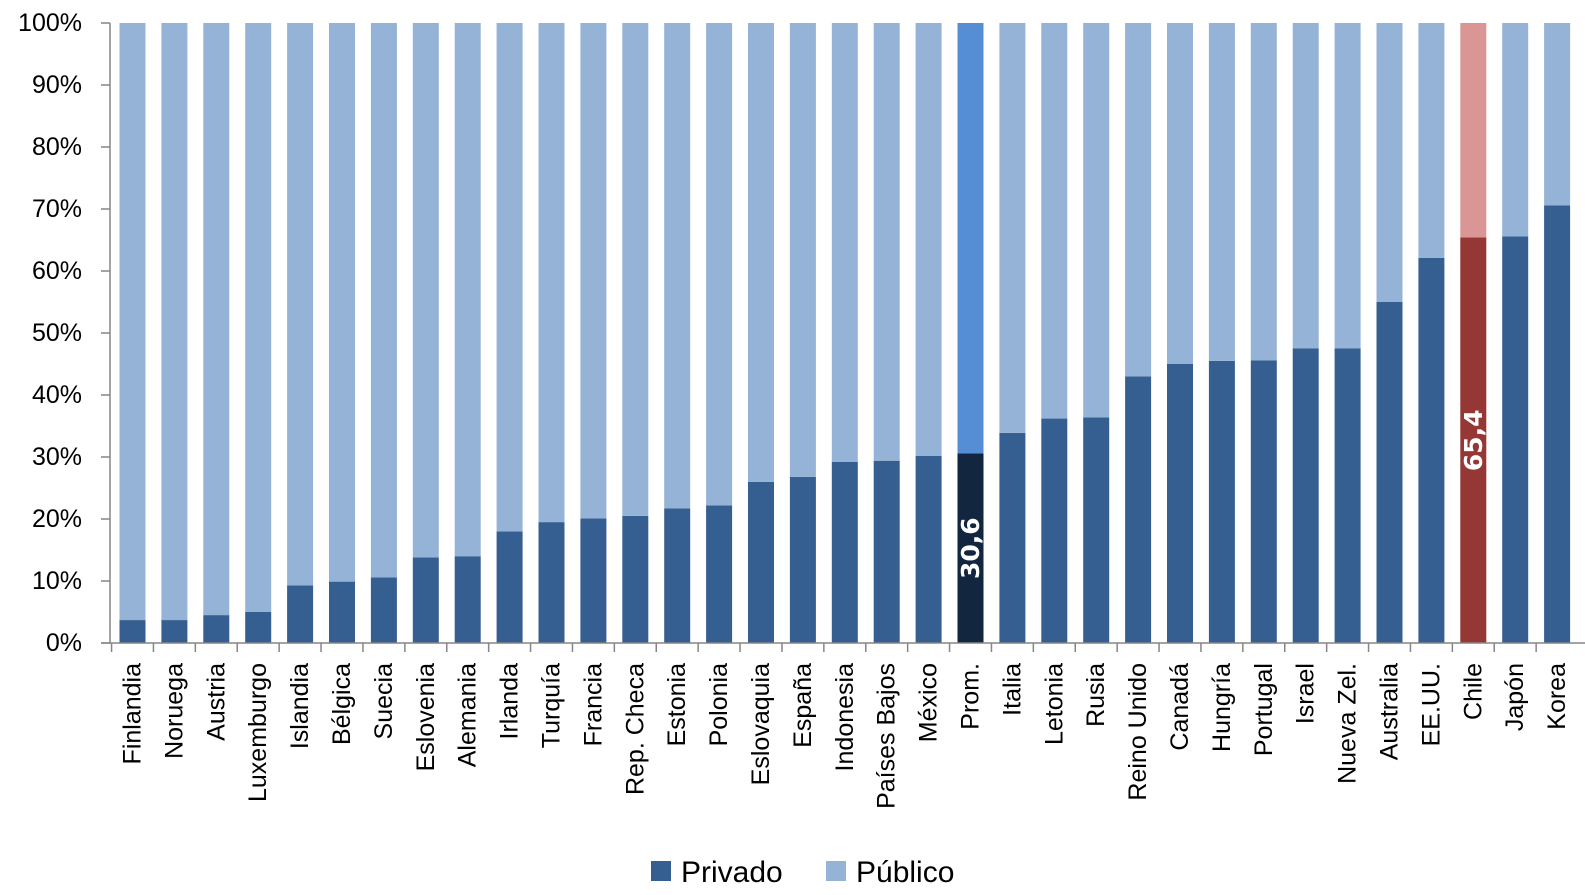 This screenshot has height=895, width=1585. What do you see at coordinates (1054, 221) in the screenshot?
I see `bar-publico-letonia` at bounding box center [1054, 221].